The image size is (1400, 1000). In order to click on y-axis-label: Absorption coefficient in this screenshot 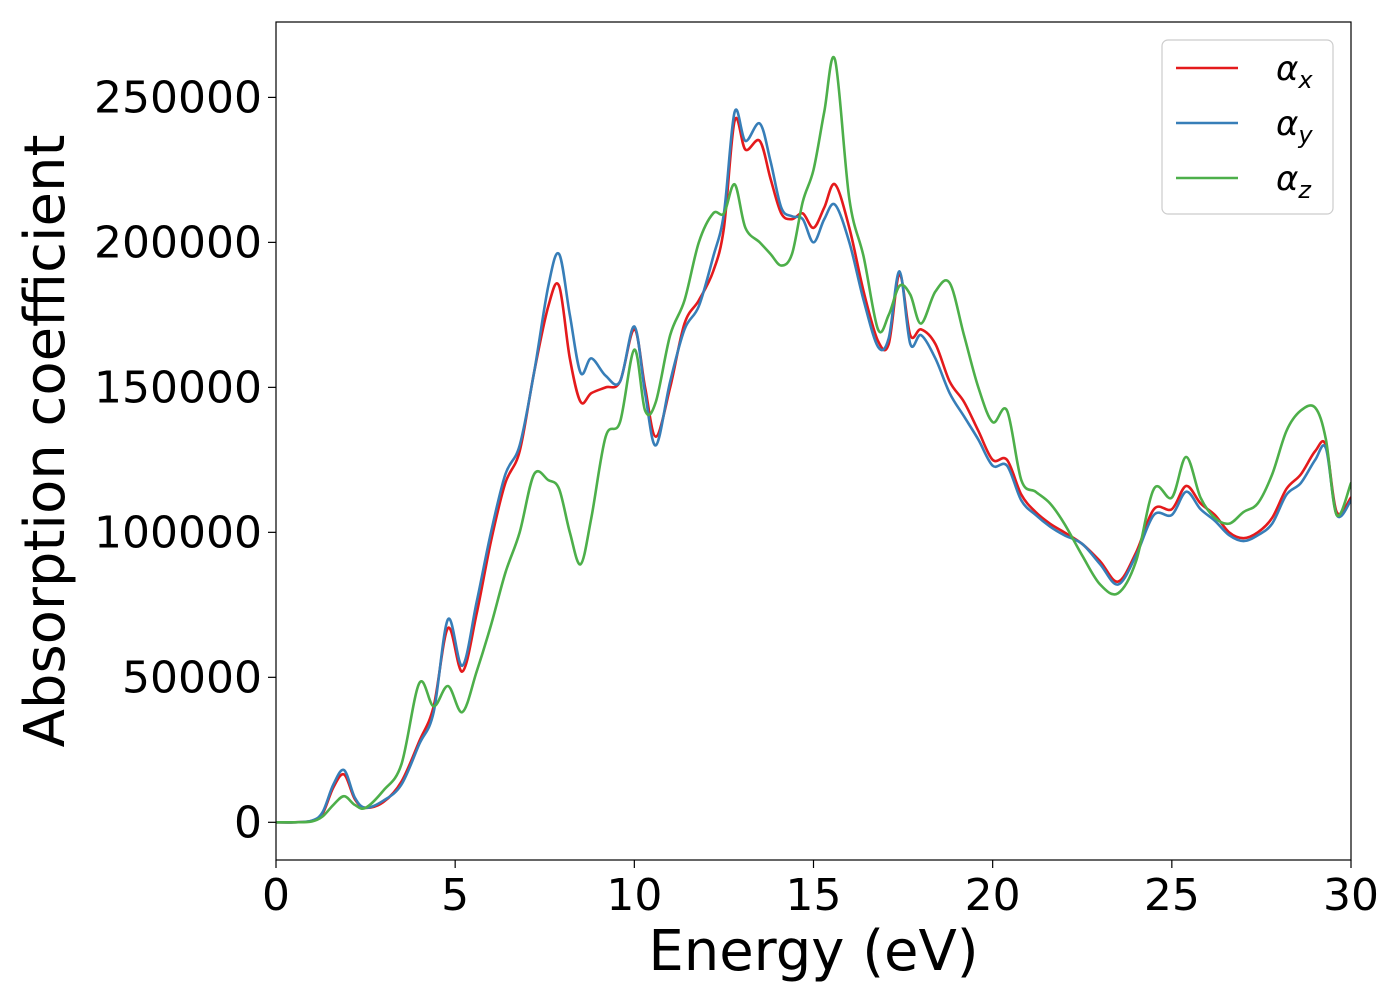, I will do `click(45, 441)`.